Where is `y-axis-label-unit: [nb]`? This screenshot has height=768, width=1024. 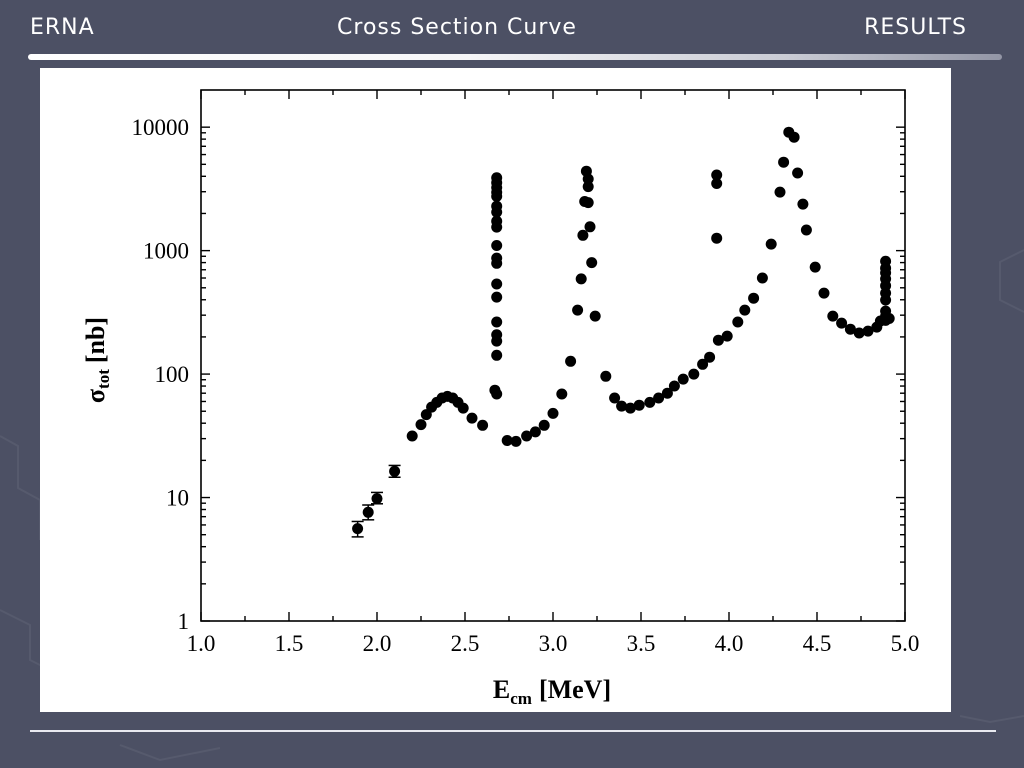
y-axis-label-unit: [nb] is located at coordinates (95, 340).